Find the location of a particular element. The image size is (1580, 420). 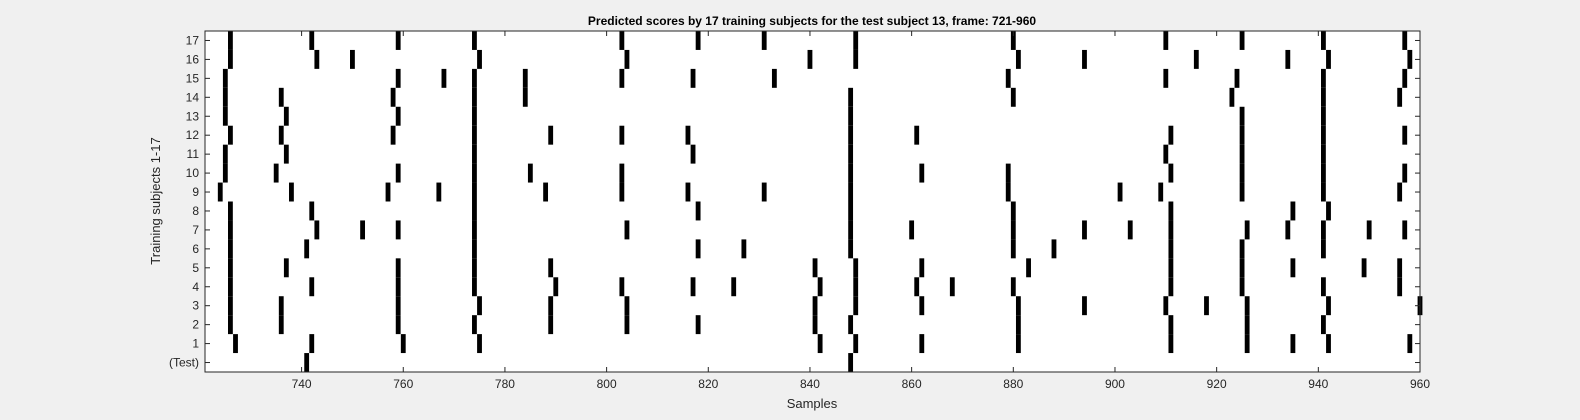

y-tick-label: 16 is located at coordinates (193, 59).